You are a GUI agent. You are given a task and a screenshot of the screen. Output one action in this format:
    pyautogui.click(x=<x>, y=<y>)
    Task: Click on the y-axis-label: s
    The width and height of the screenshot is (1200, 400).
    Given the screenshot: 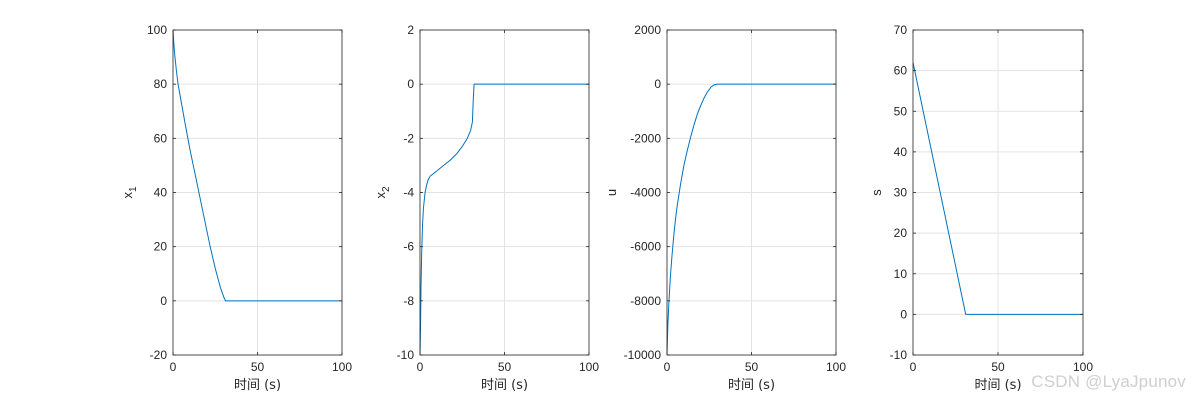 What is the action you would take?
    pyautogui.click(x=876, y=192)
    